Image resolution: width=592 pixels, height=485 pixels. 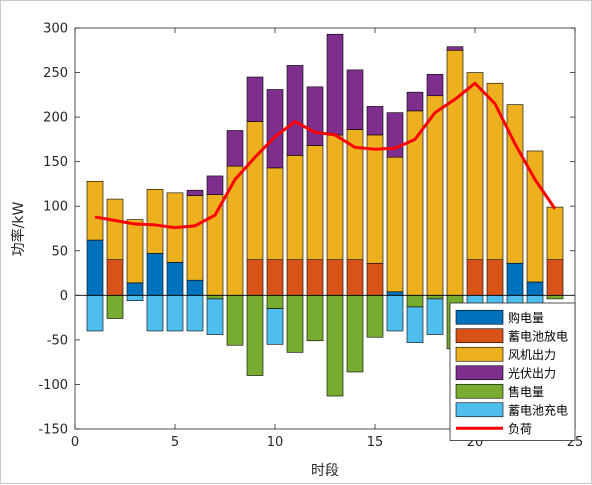 What do you see at coordinates (53, 385) in the screenshot?
I see `y-tick-label: -100` at bounding box center [53, 385].